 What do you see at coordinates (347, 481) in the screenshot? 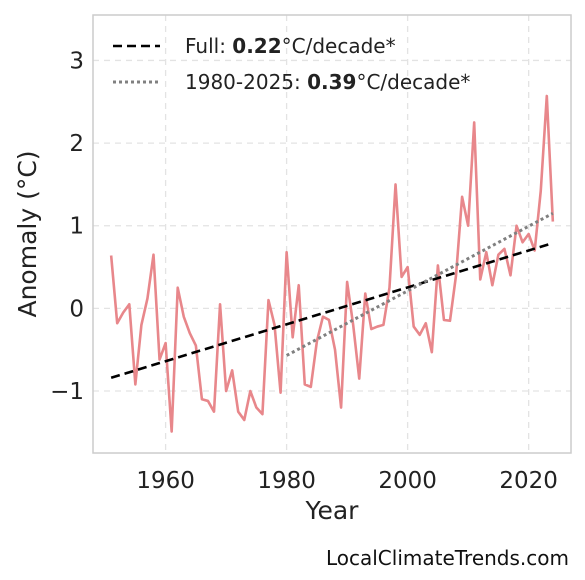
I see `x-tick-labels: 1960 1980 2000 2020` at bounding box center [347, 481].